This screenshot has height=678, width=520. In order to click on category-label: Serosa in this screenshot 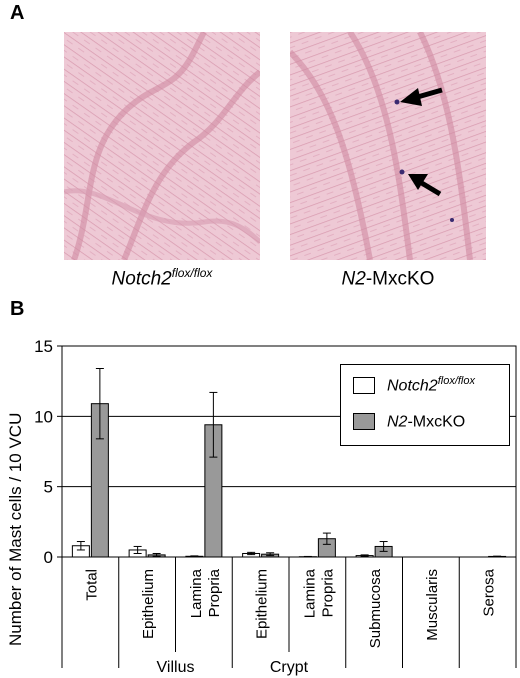, I will do `click(489, 592)`.